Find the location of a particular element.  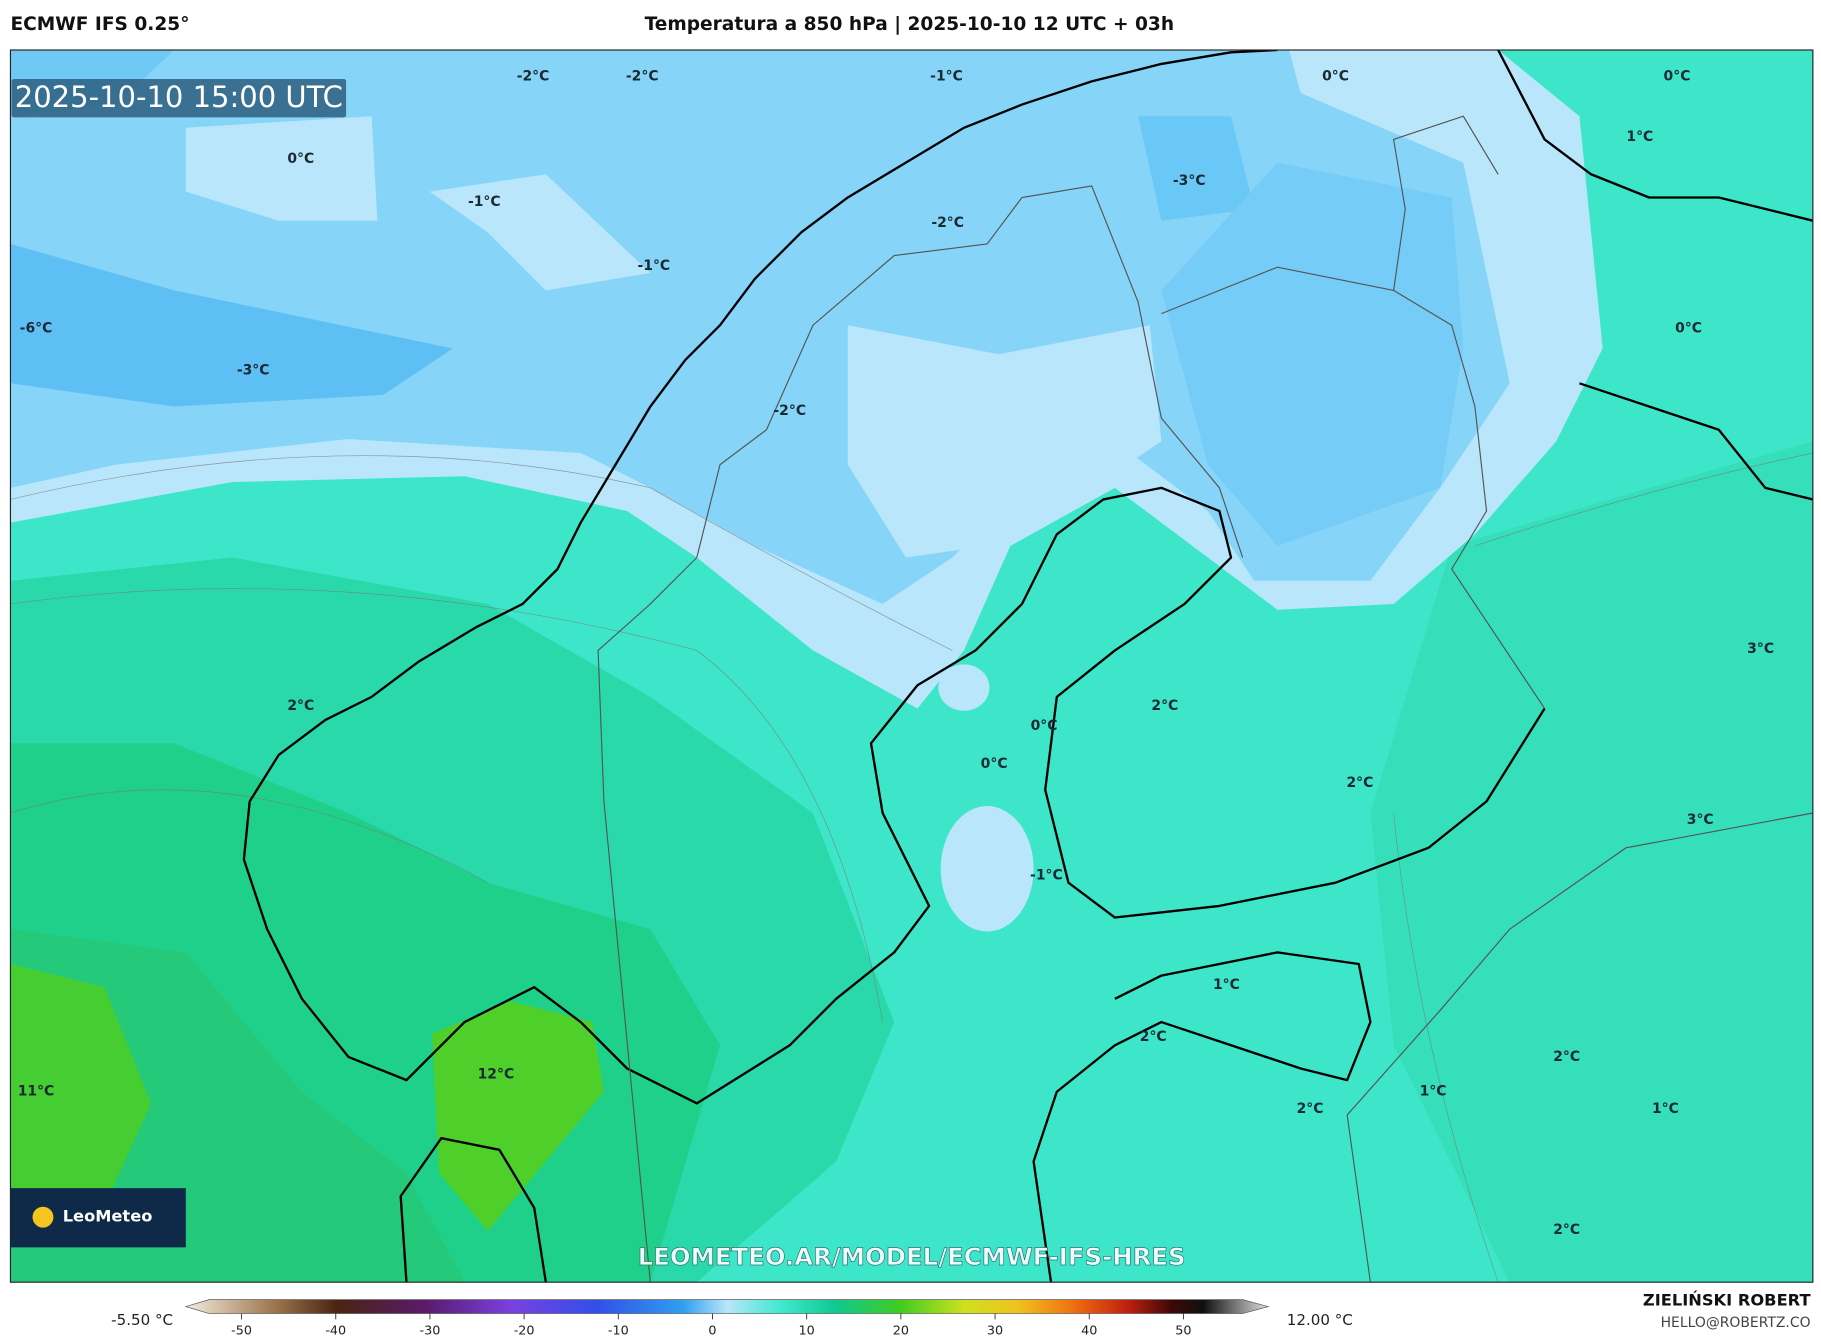

contour-label: 11°C is located at coordinates (36, 1092).